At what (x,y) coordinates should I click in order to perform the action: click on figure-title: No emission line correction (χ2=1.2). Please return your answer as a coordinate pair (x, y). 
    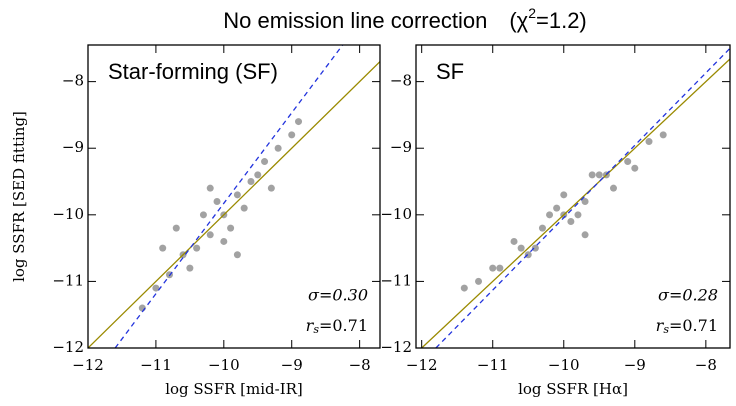
    Looking at the image, I should click on (405, 19).